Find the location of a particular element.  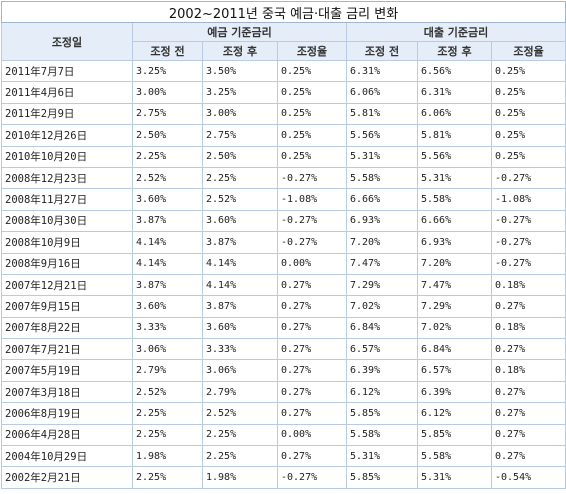

table-row: 2007年5月19日 2.79% 3.06% 0.27% 6.39% 6.57% 0.18% is located at coordinates (283, 370).